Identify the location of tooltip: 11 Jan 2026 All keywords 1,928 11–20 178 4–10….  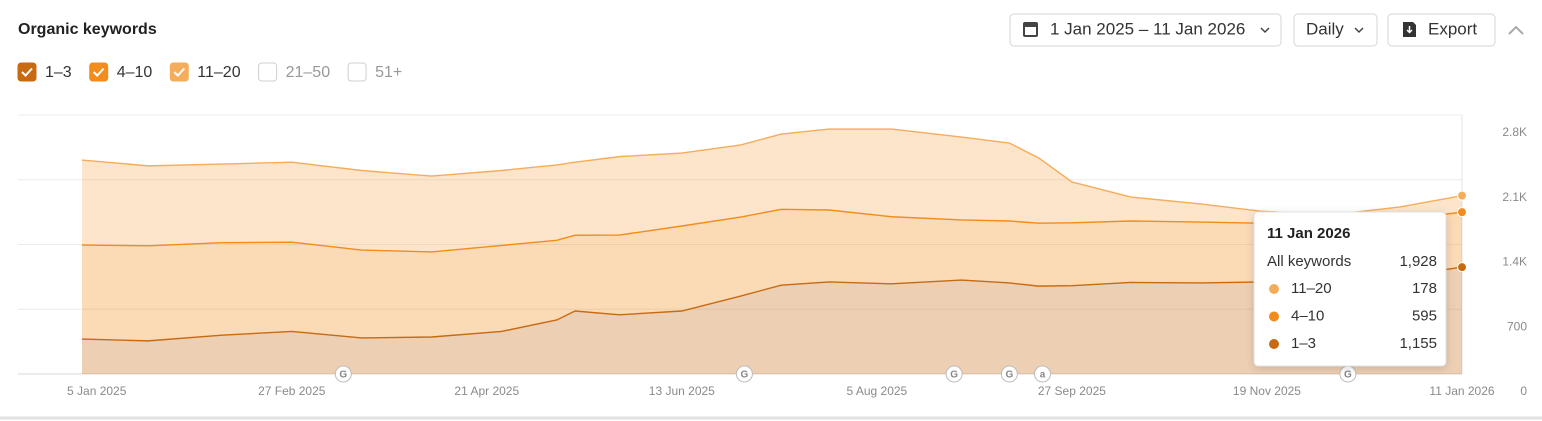
(1350, 289).